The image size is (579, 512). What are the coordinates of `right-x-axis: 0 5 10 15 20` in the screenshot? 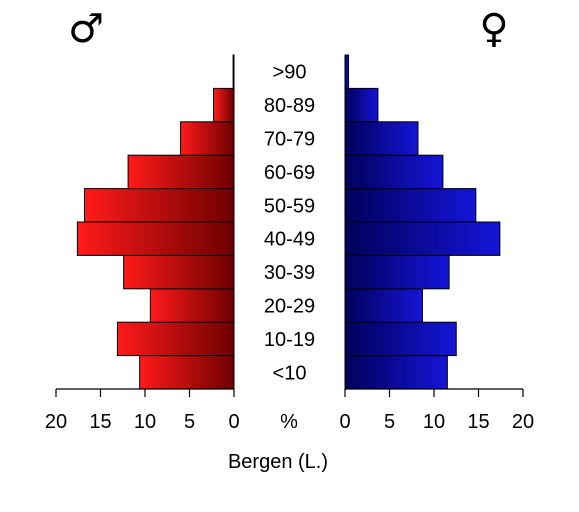 It's located at (436, 410).